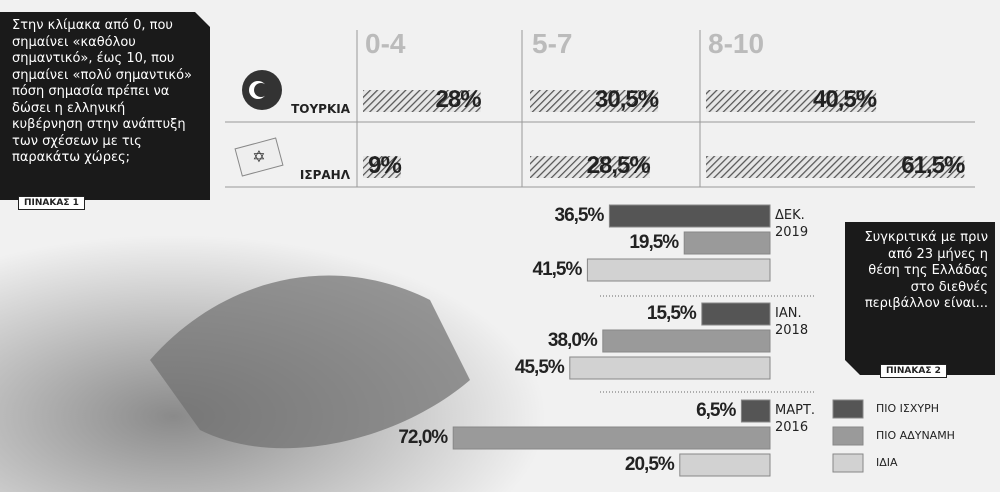  Describe the element at coordinates (618, 165) in the screenshot. I see `value-label: 28,5%` at that location.